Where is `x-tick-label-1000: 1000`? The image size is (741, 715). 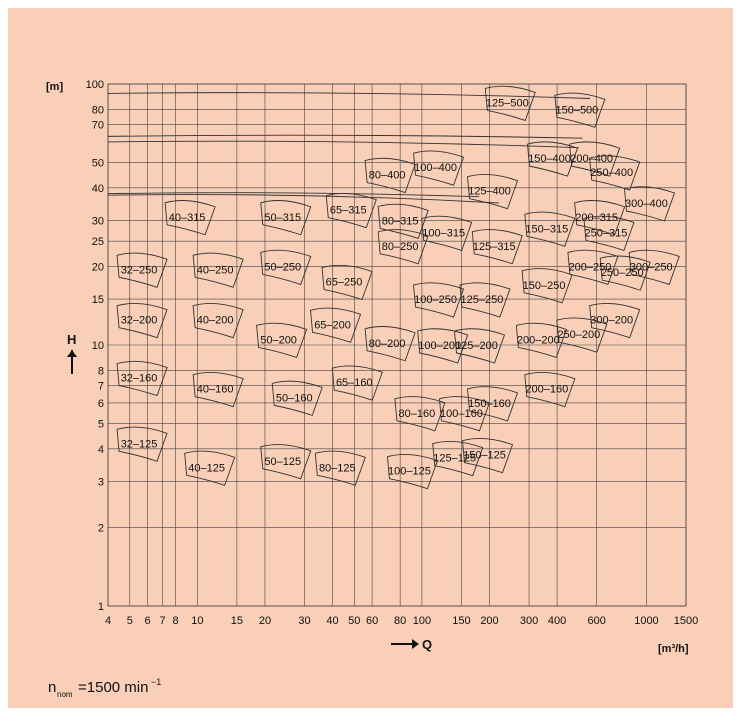
x-tick-label-1000: 1000 is located at coordinates (646, 621).